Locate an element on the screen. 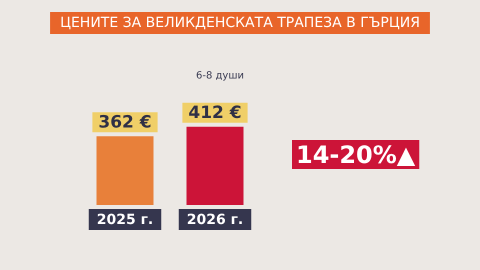  x-tick-label: 2025 г. is located at coordinates (125, 220).